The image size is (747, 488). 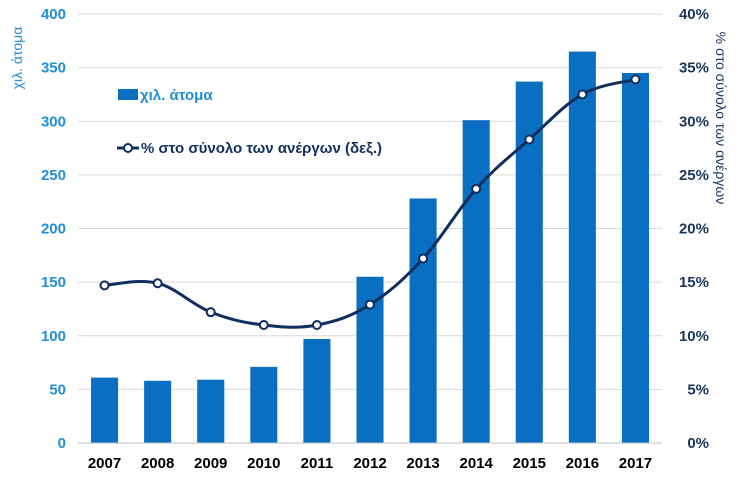 I want to click on left-axis-tick-label: 200, so click(x=53, y=229).